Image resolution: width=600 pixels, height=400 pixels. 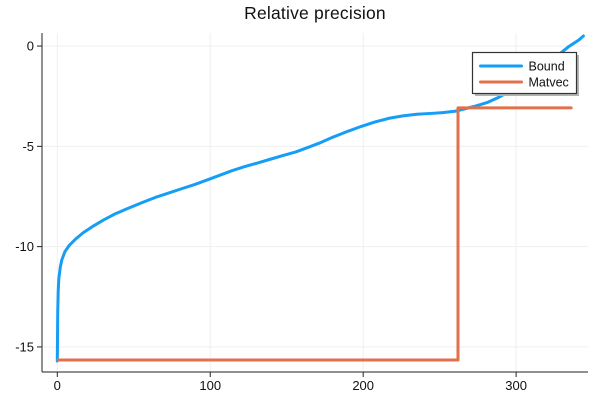 I want to click on x-tick-label: 300, so click(x=516, y=385).